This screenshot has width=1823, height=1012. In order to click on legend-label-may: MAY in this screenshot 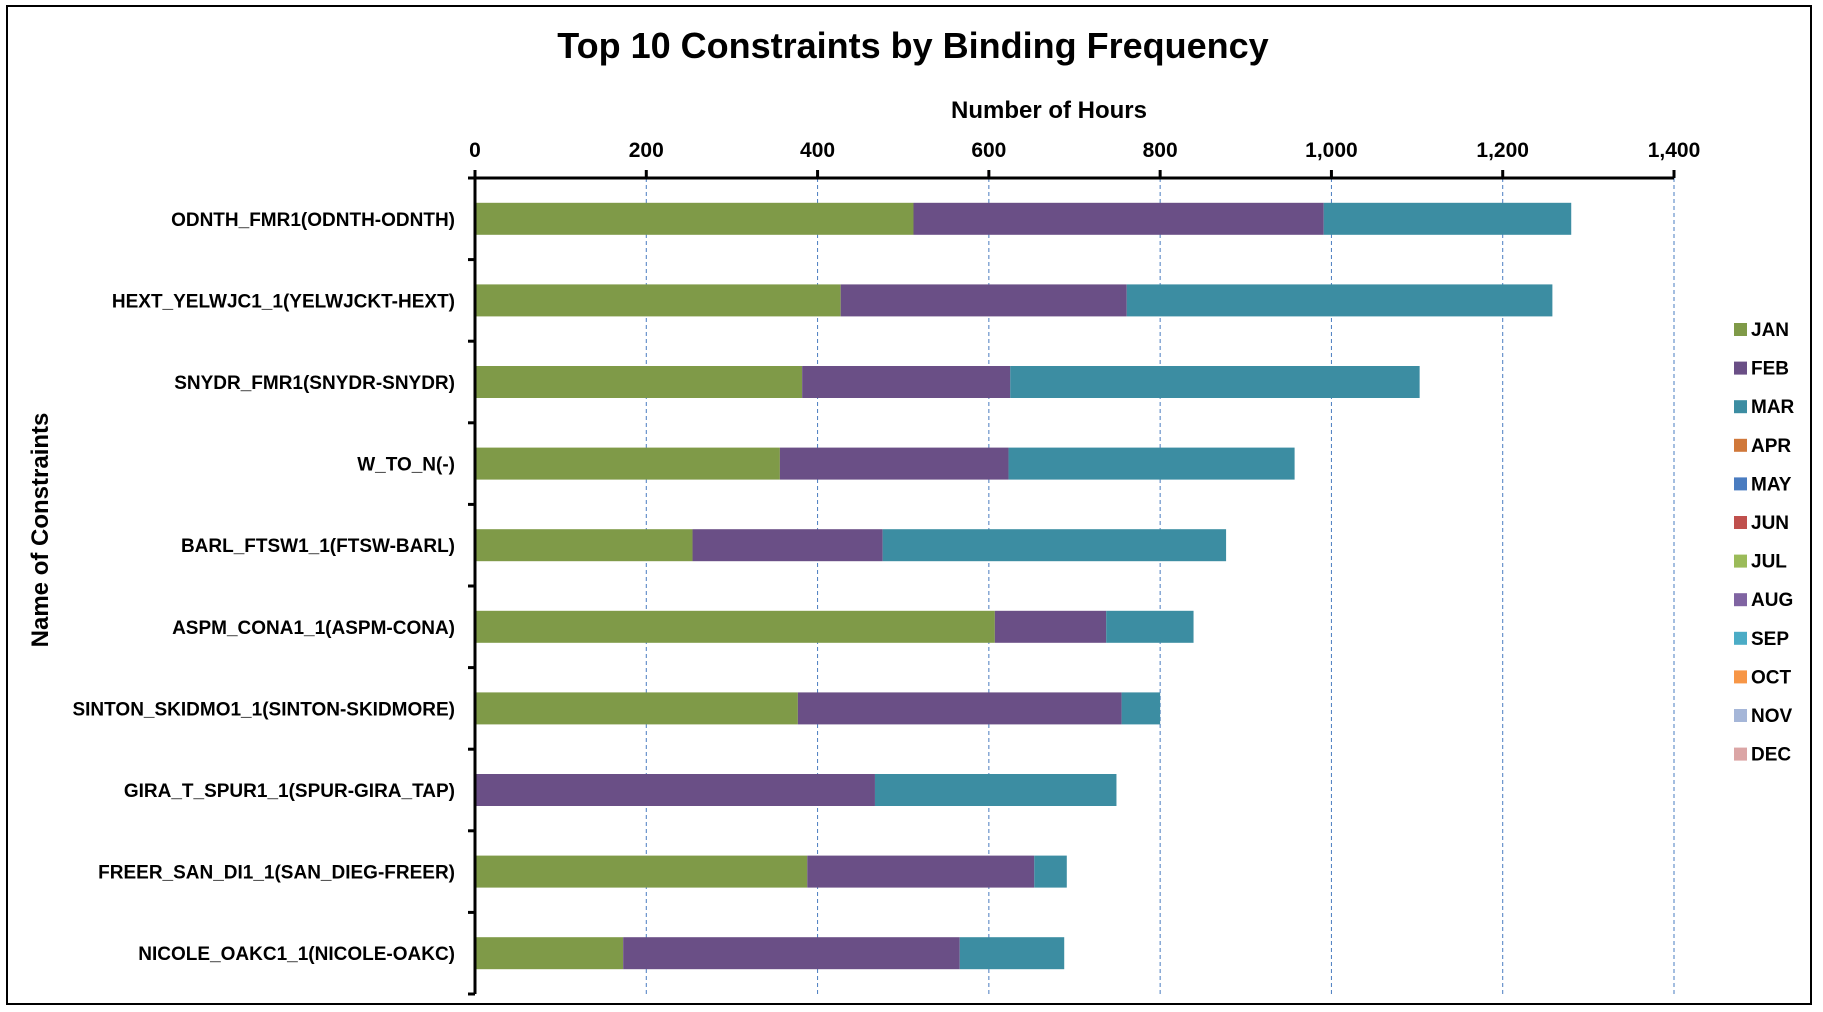, I will do `click(1771, 484)`.